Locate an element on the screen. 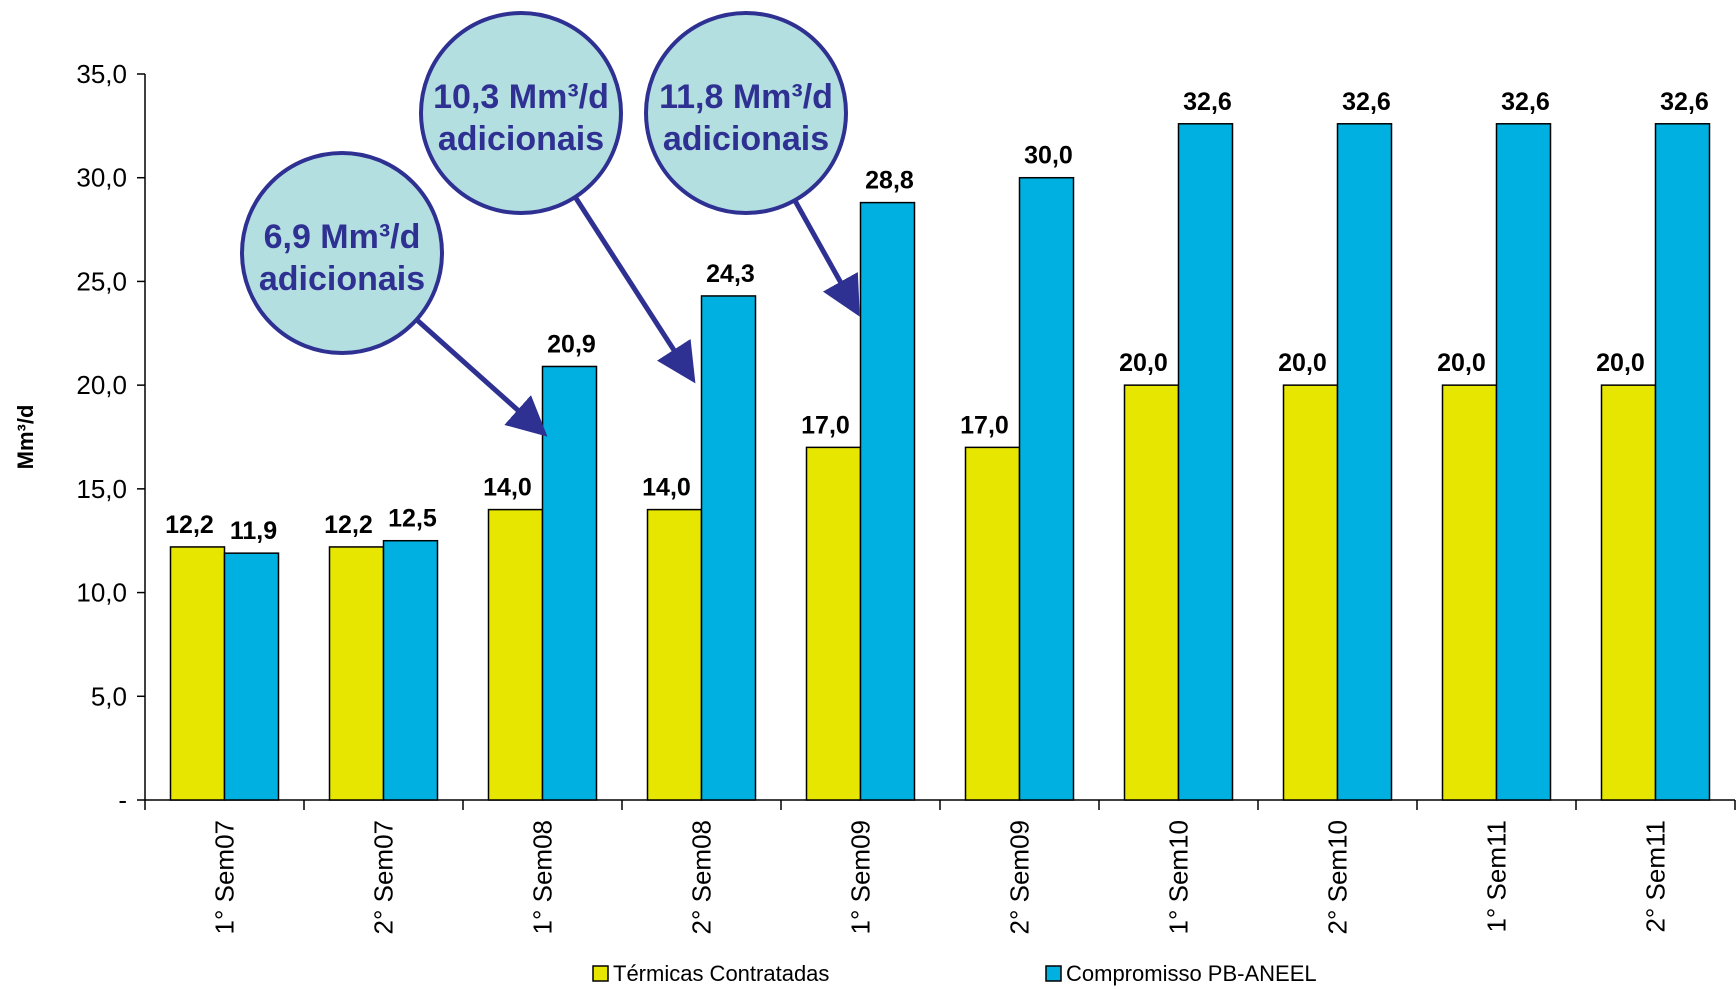  legend-label: Térmicas Contratadas is located at coordinates (721, 973).